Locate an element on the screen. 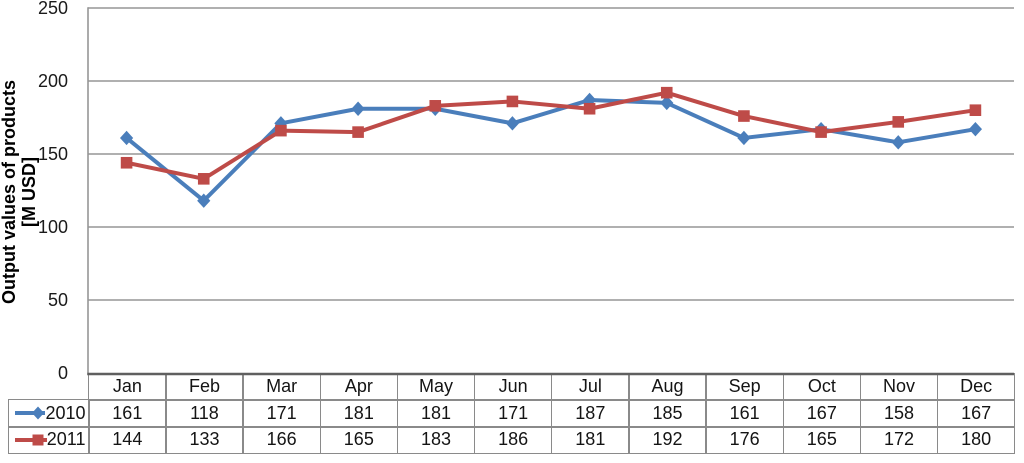 The height and width of the screenshot is (463, 1024). legend-label: 2011 is located at coordinates (66, 439).